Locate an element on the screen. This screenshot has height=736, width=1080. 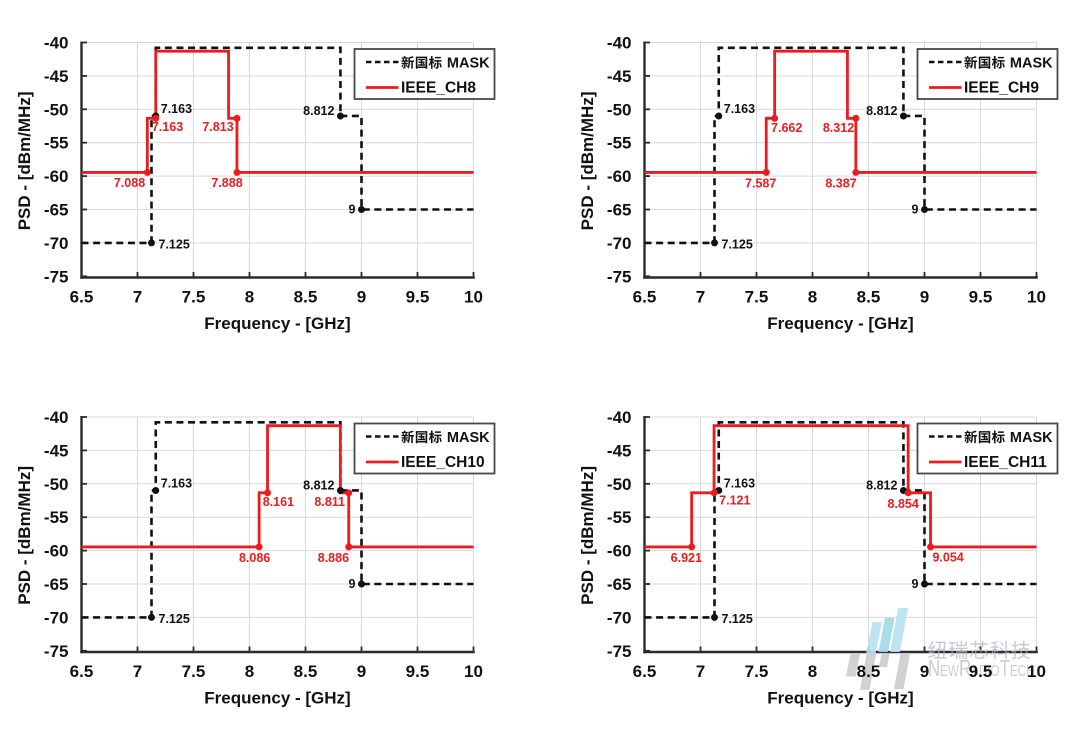
svg-text: 8.312 is located at coordinates (838, 128).